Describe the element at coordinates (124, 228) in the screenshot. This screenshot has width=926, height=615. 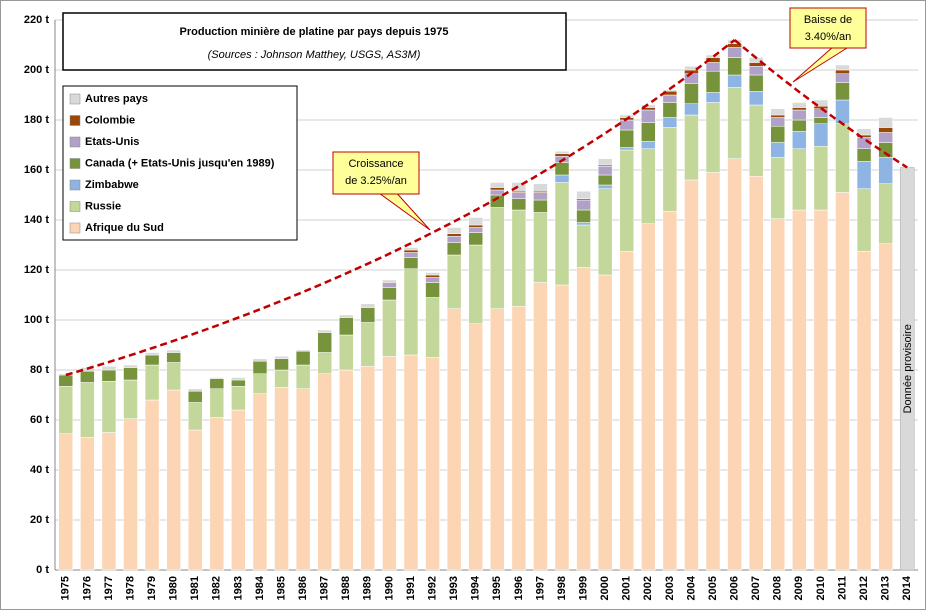
I see `legend-label: Afrique du Sud` at that location.